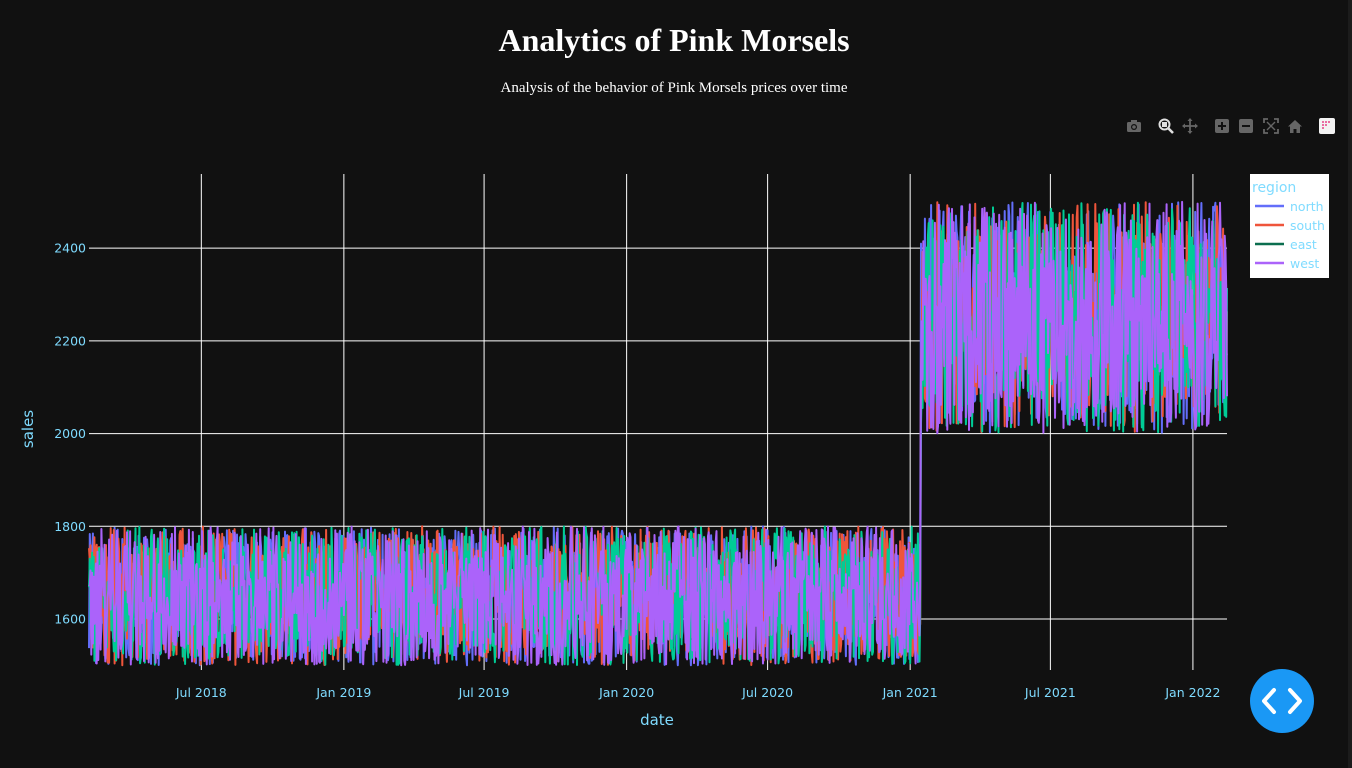 Image resolution: width=1352 pixels, height=768 pixels. Describe the element at coordinates (28, 429) in the screenshot. I see `y-axis-title: sales` at that location.